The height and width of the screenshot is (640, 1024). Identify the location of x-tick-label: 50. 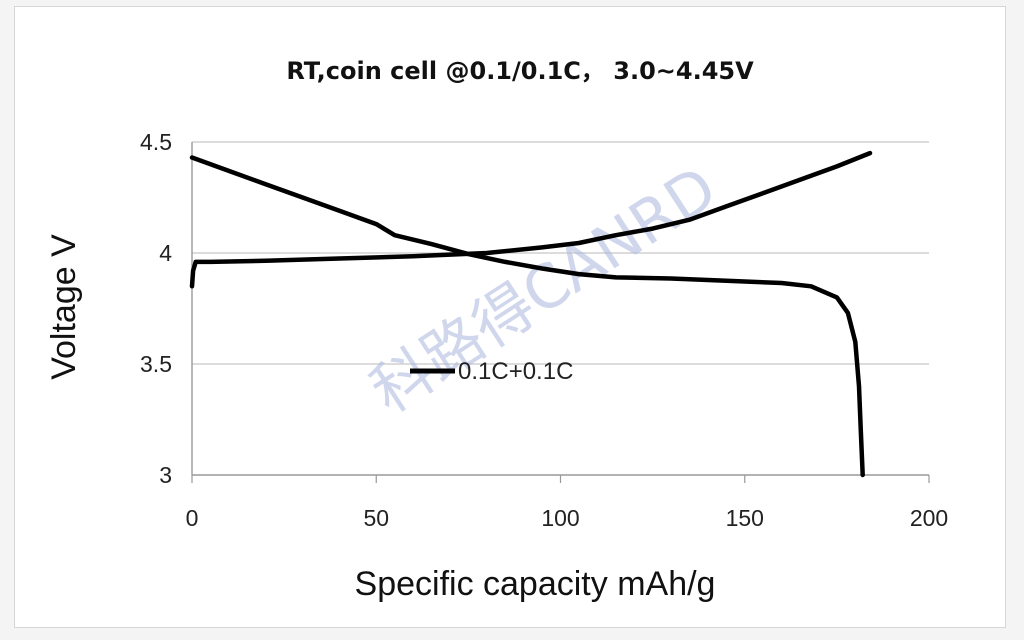
(376, 518).